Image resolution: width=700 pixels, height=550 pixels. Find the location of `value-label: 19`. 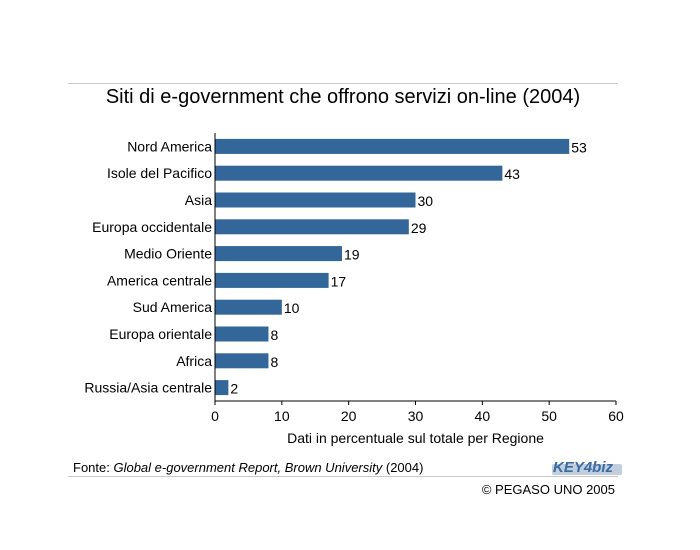

value-label: 19 is located at coordinates (352, 255).